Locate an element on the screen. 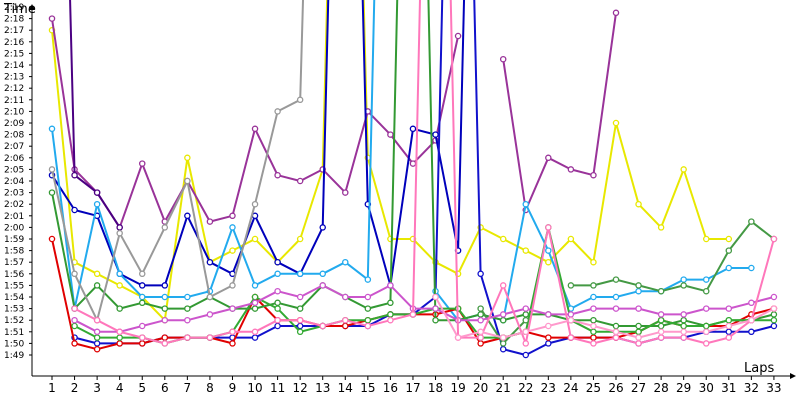 The width and height of the screenshot is (800, 400). x-tick-label: 14 is located at coordinates (345, 388).